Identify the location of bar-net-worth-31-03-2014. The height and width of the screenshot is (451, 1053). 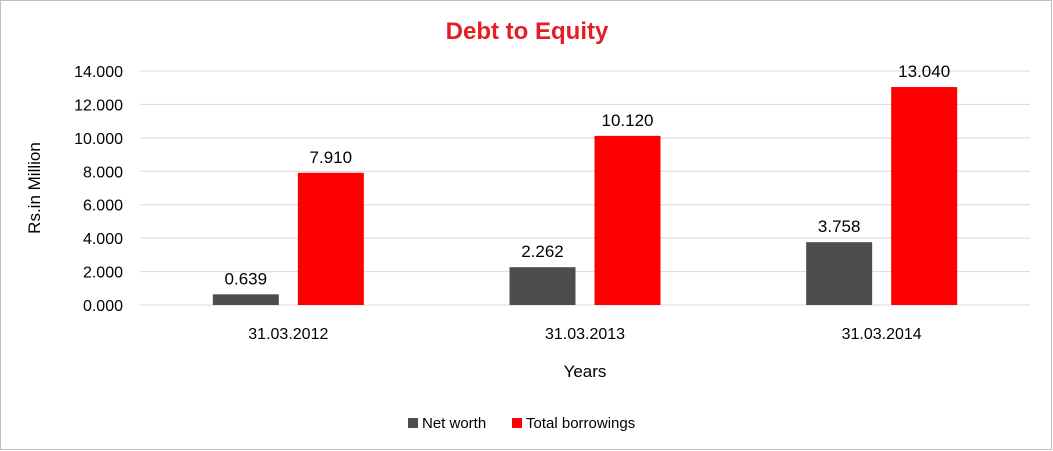
(839, 273).